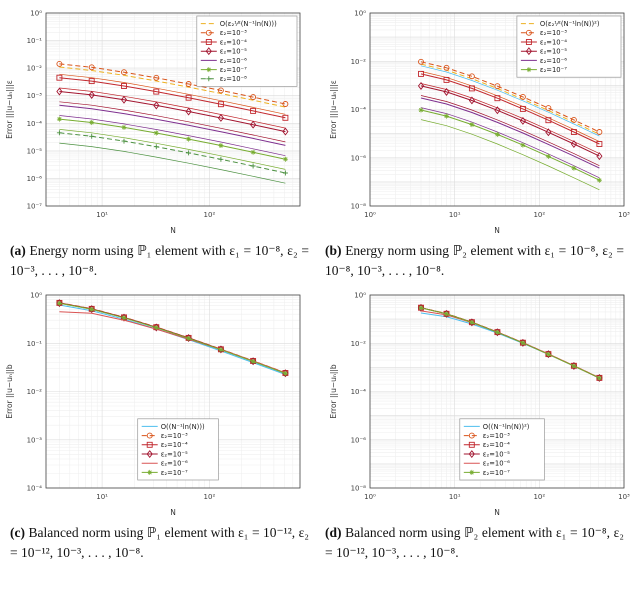  Describe the element at coordinates (333, 532) in the screenshot. I see `caption-d-tag: (d)` at that location.